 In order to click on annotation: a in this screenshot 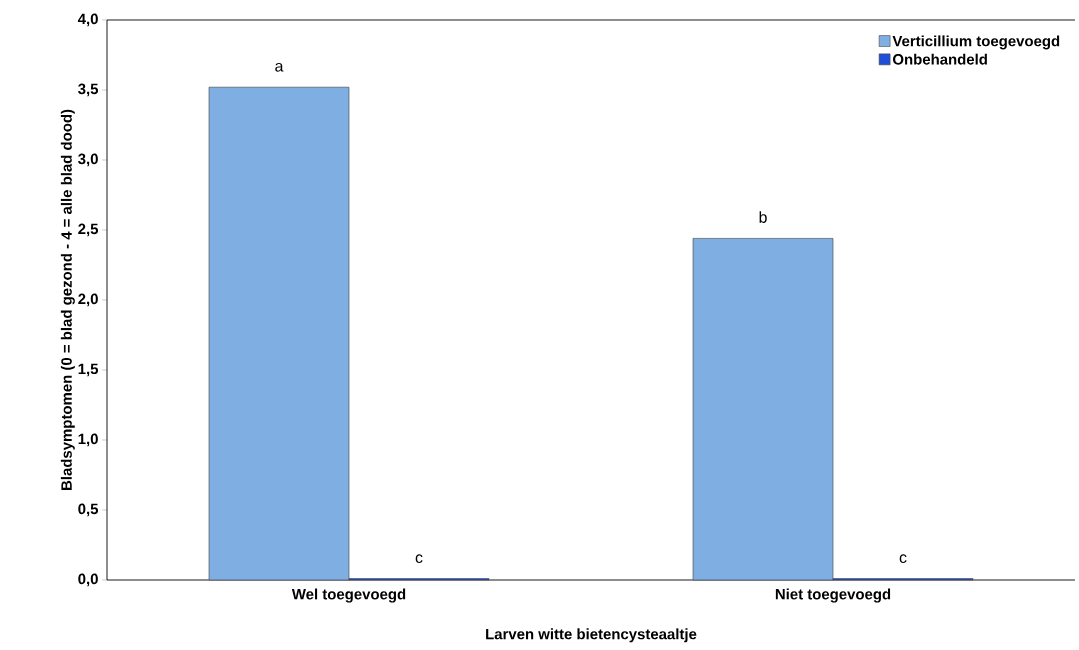, I will do `click(279, 67)`.